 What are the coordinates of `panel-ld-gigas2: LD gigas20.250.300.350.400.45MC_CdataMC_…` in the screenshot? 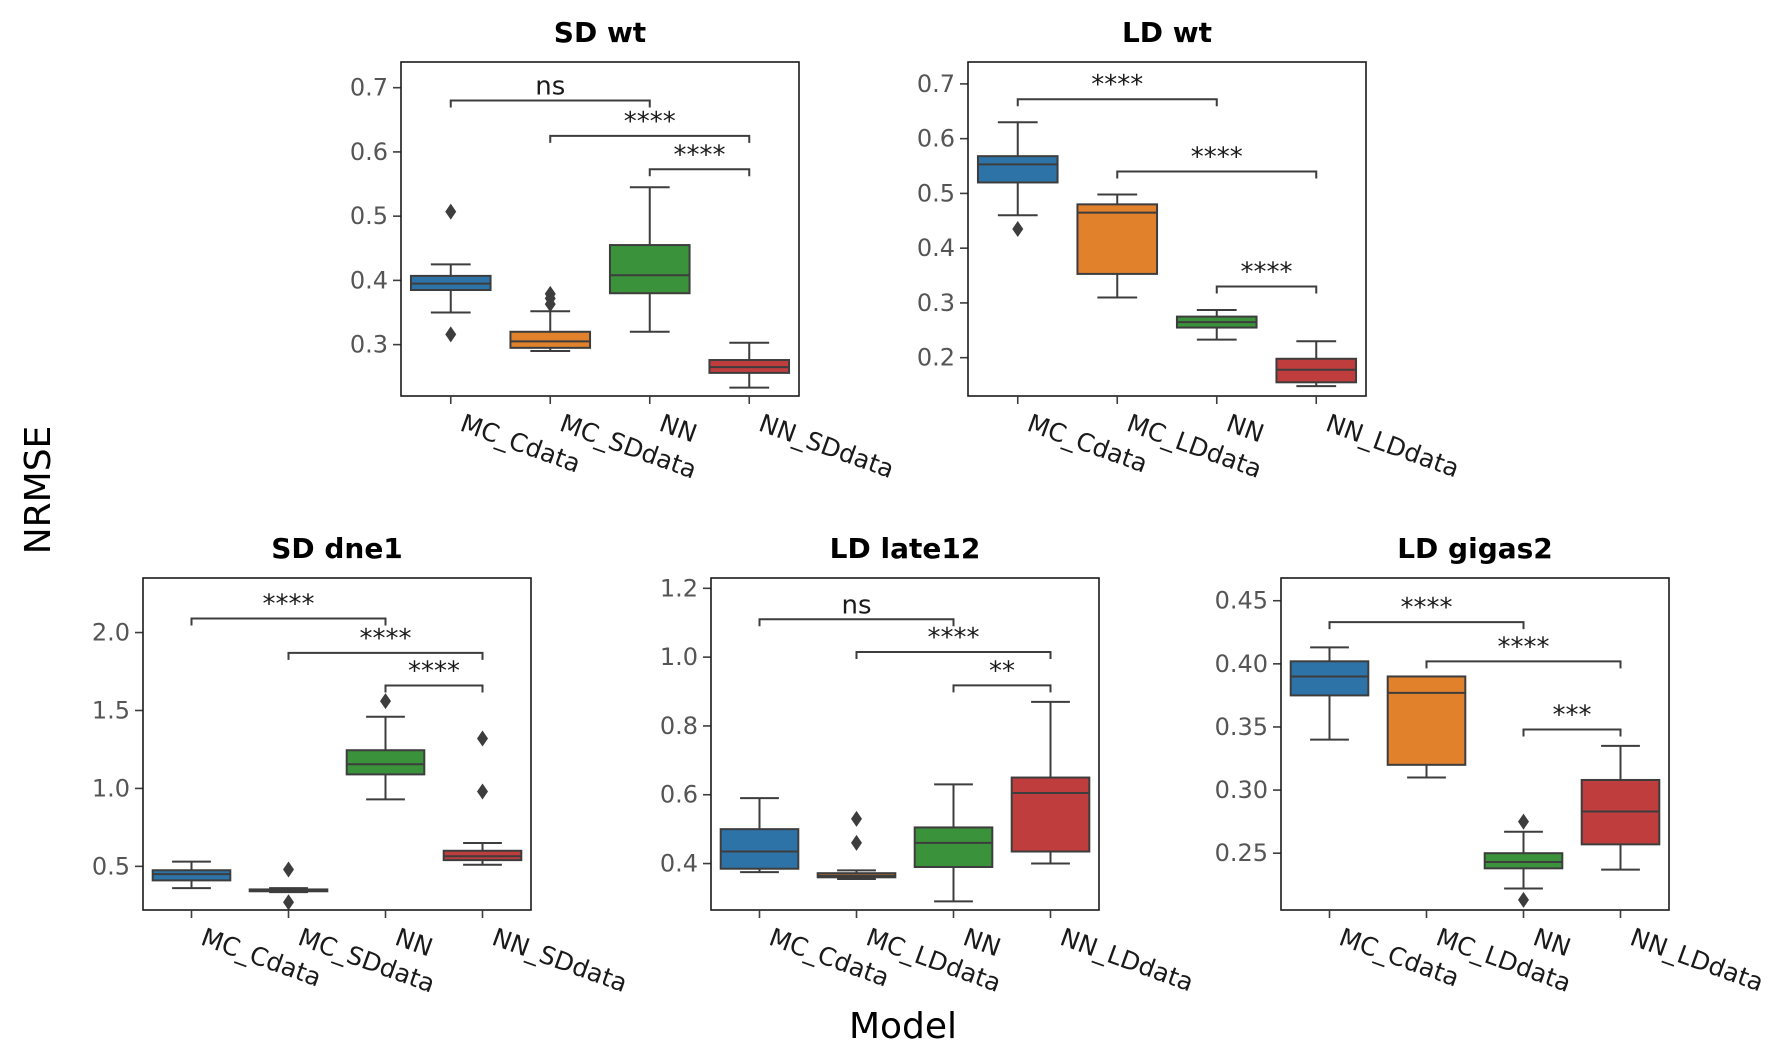 It's located at (1491, 765).